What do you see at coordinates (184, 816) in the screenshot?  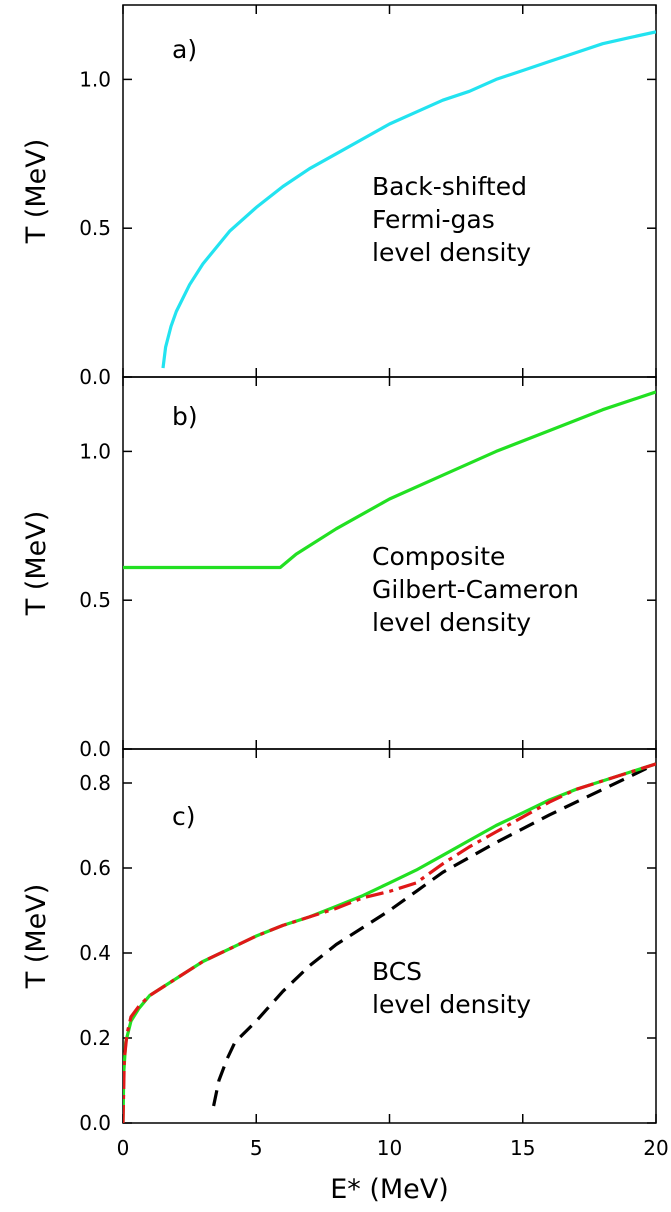 I see `panel-label: c)` at bounding box center [184, 816].